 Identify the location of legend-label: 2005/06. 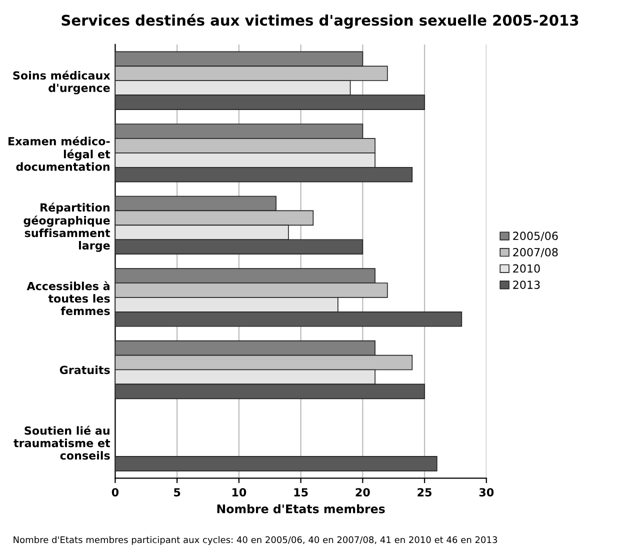
(535, 236).